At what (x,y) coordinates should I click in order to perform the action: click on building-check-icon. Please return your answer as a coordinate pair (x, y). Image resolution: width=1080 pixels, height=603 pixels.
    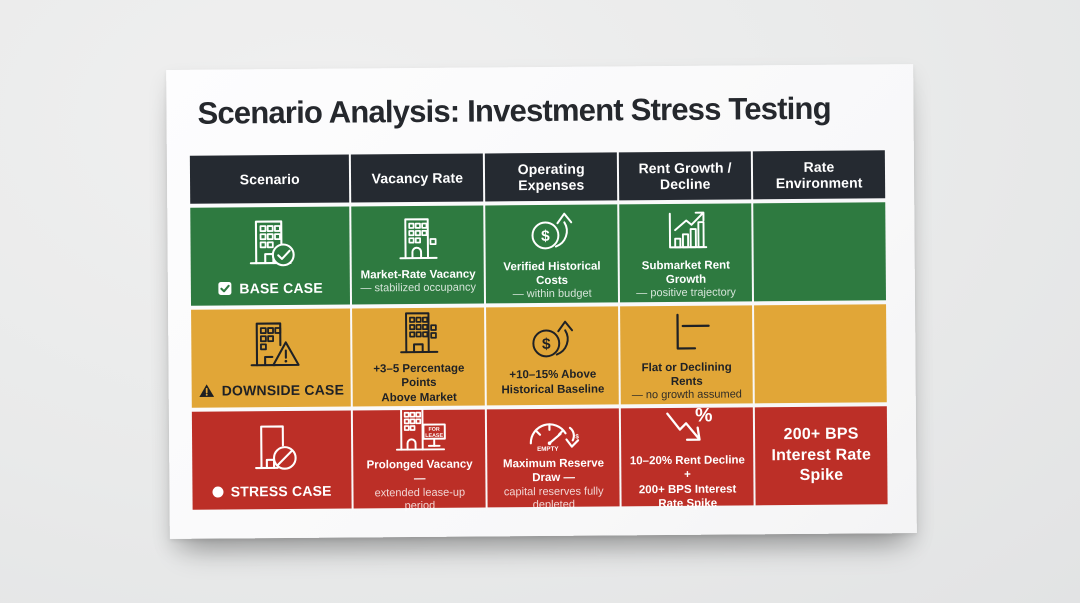
    Looking at the image, I should click on (270, 244).